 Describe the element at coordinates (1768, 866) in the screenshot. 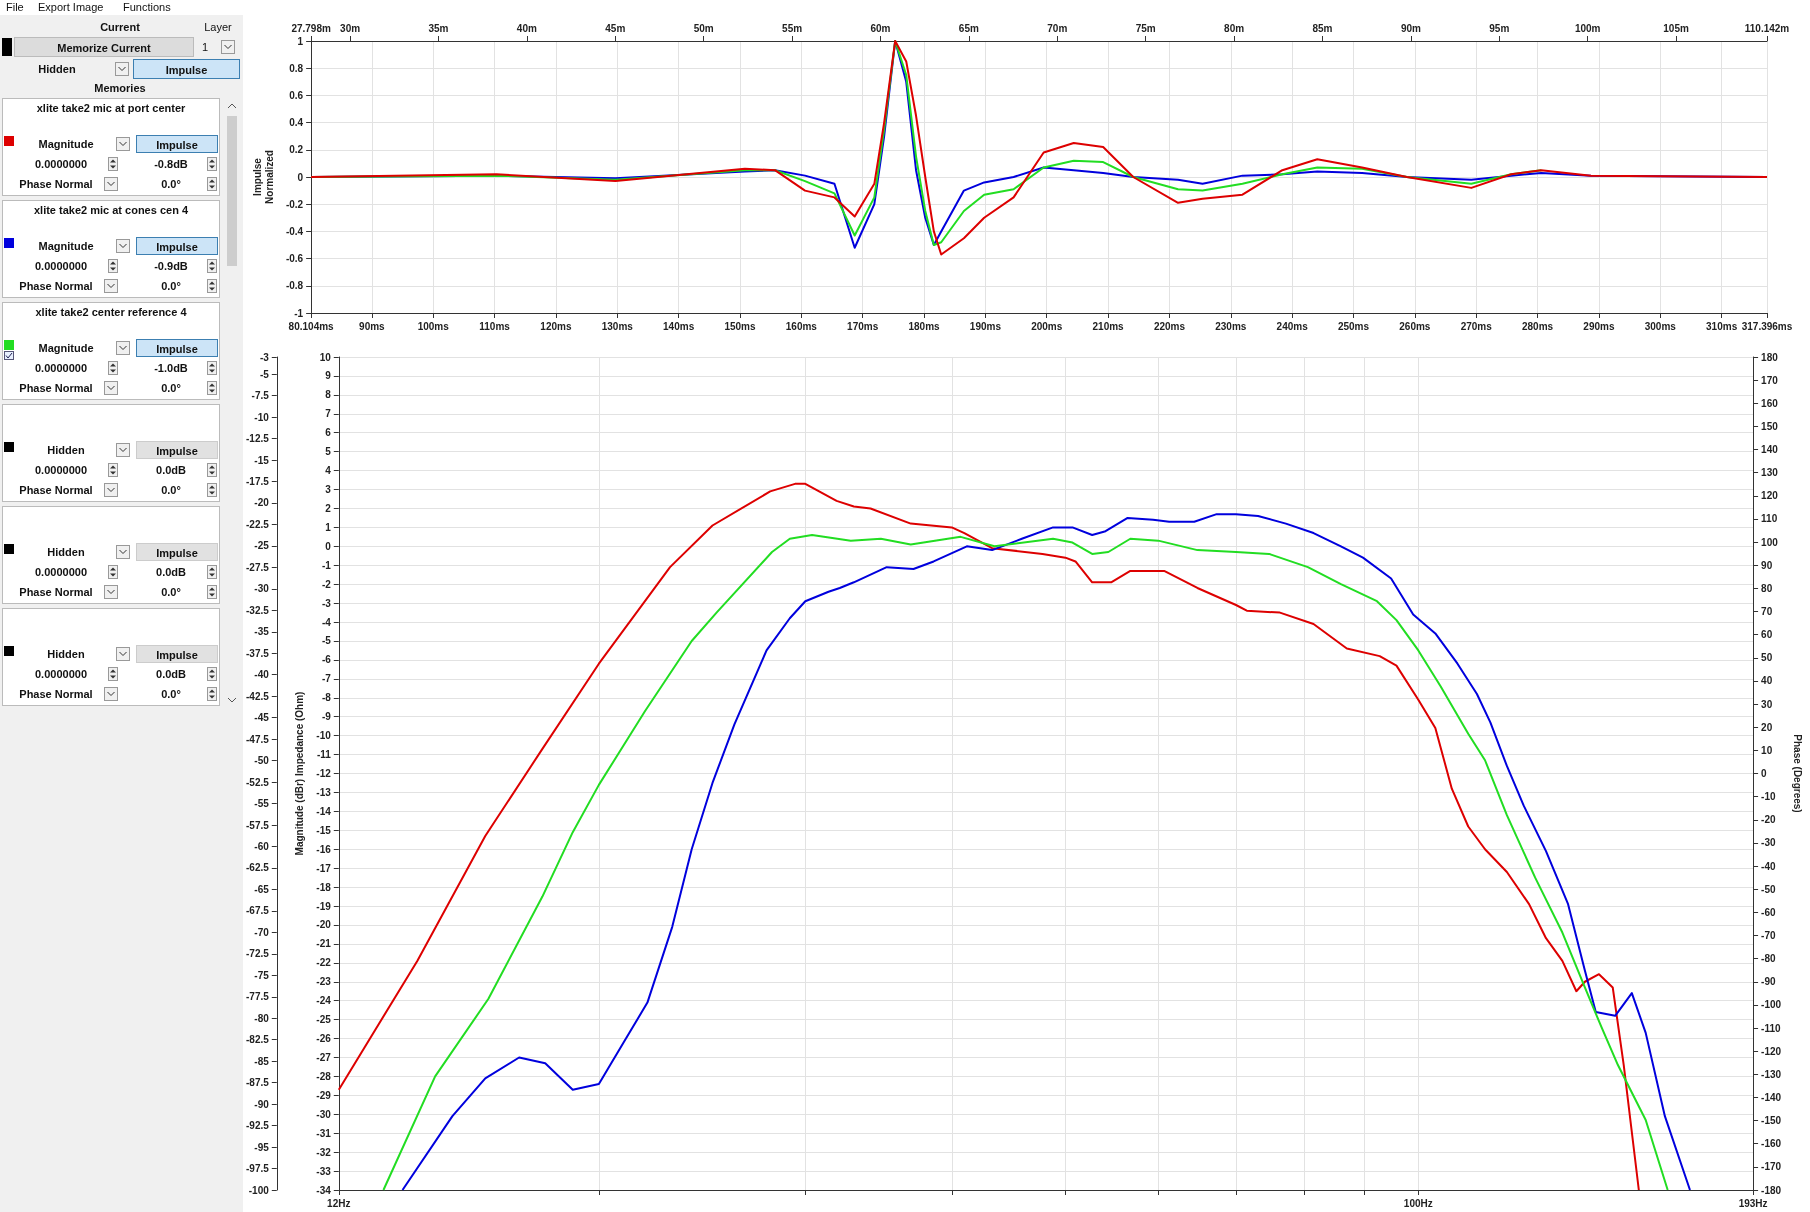

I see `y2-tick-label: -40` at that location.